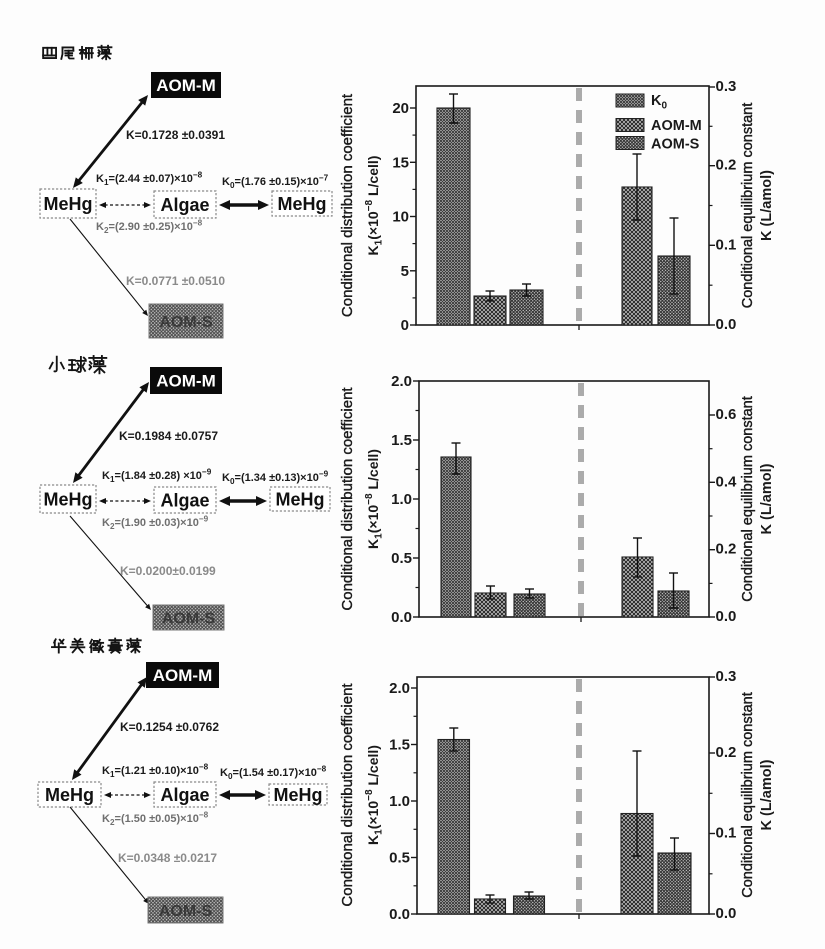 The image size is (825, 949). I want to click on svg-text: K0=(1.76 ±0.15)×10−7, so click(275, 182).